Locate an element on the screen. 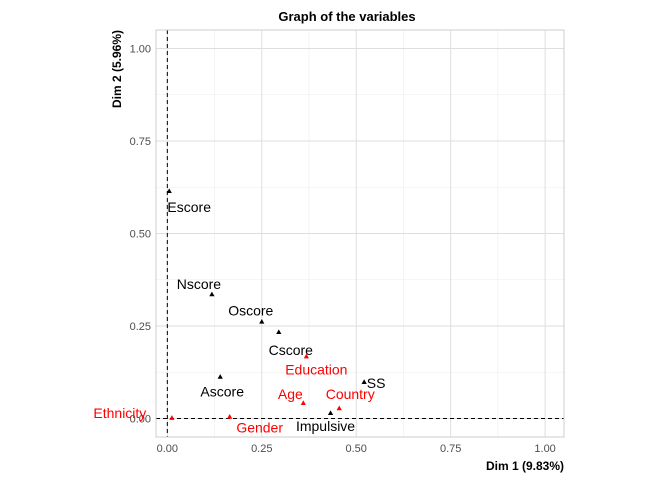 This screenshot has width=672, height=480. x-tick-label: 0.75 is located at coordinates (450, 449).